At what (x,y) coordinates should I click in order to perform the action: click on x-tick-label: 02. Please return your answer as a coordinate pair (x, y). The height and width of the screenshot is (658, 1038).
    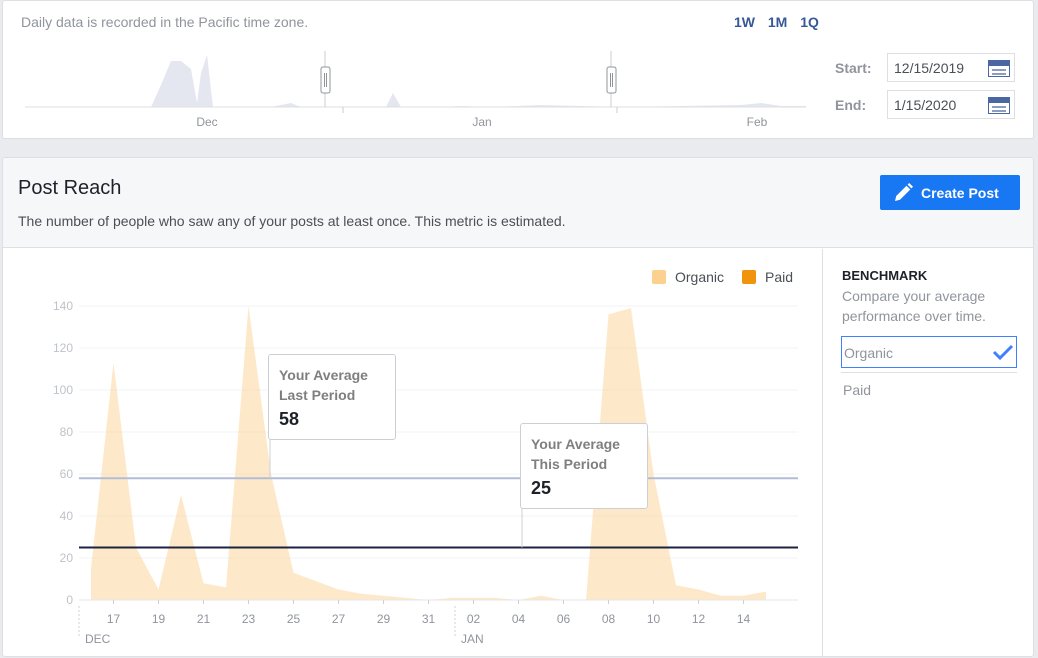
    Looking at the image, I should click on (474, 619).